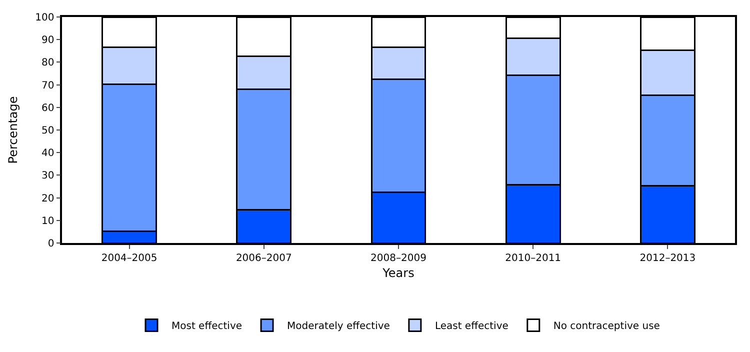 This screenshot has width=750, height=352. I want to click on y-axis-title: Percentage, so click(13, 130).